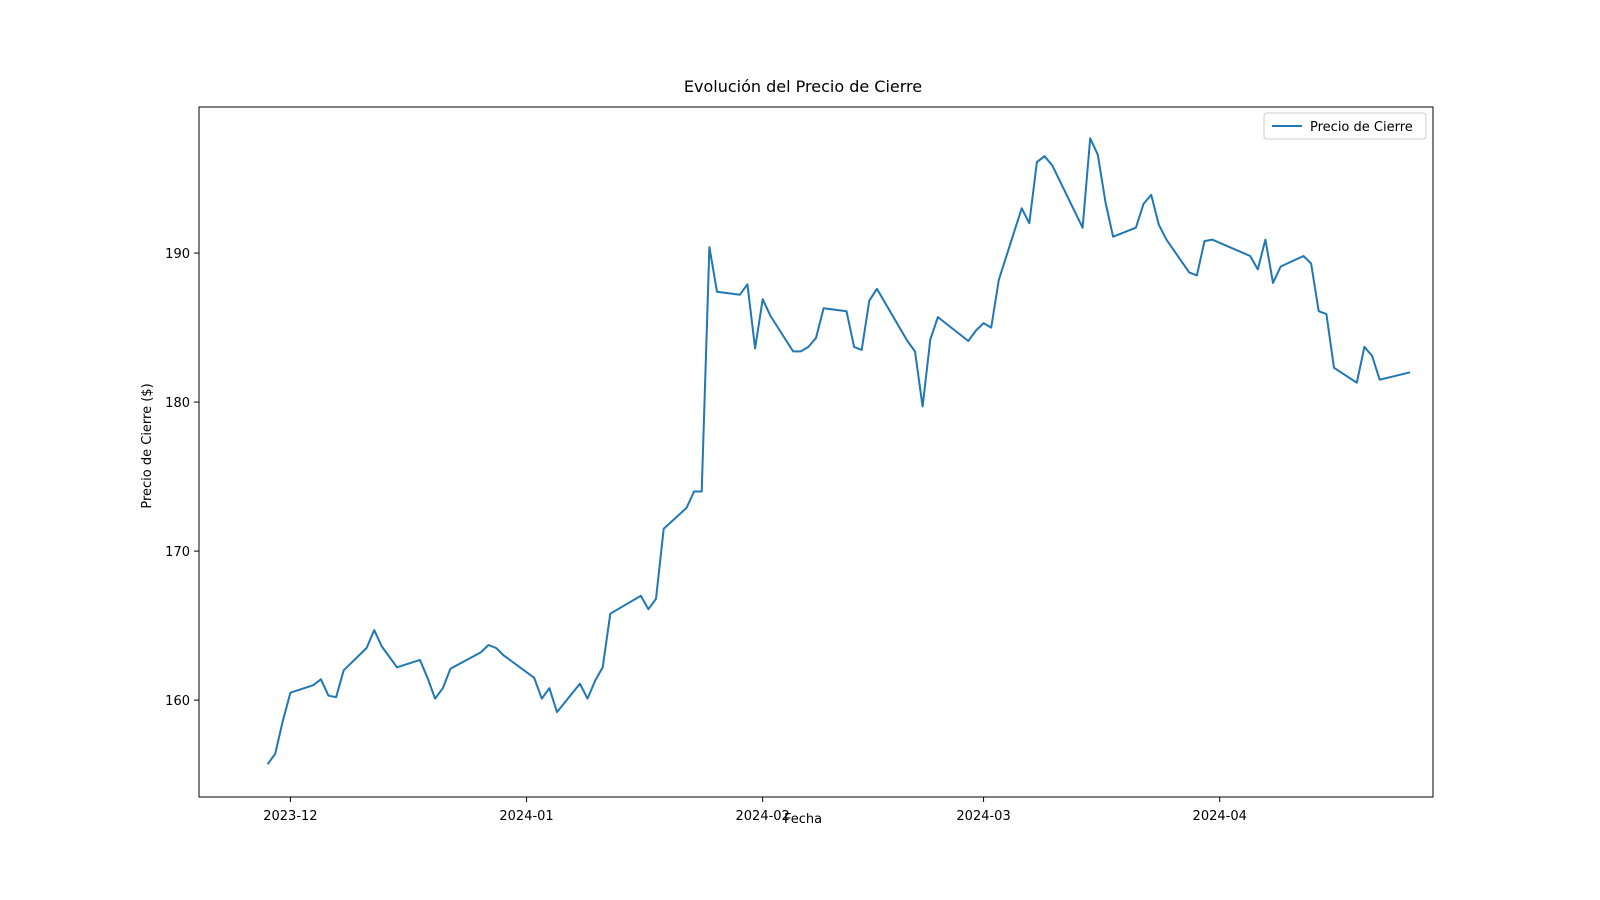 This screenshot has height=900, width=1600. I want to click on legend-label: Precio de Cierre, so click(1361, 127).